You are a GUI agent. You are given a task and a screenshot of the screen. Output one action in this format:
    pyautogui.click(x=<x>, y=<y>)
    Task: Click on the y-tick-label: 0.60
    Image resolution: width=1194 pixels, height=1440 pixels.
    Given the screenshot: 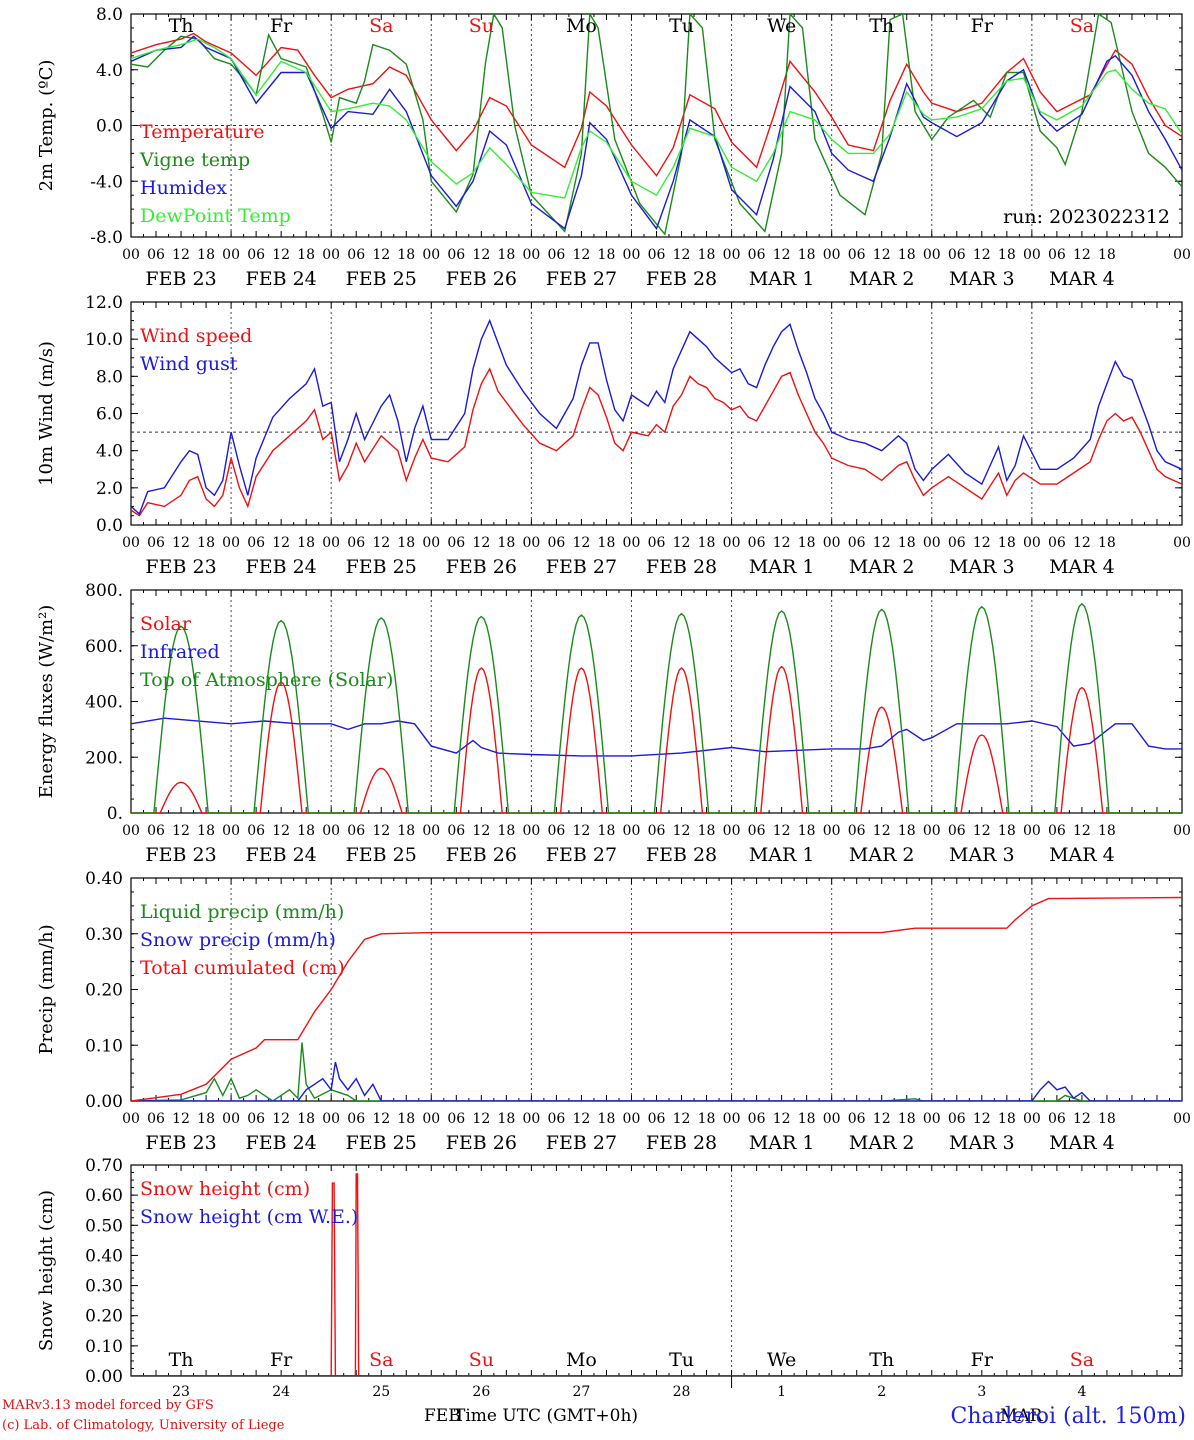 What is the action you would take?
    pyautogui.click(x=104, y=1196)
    